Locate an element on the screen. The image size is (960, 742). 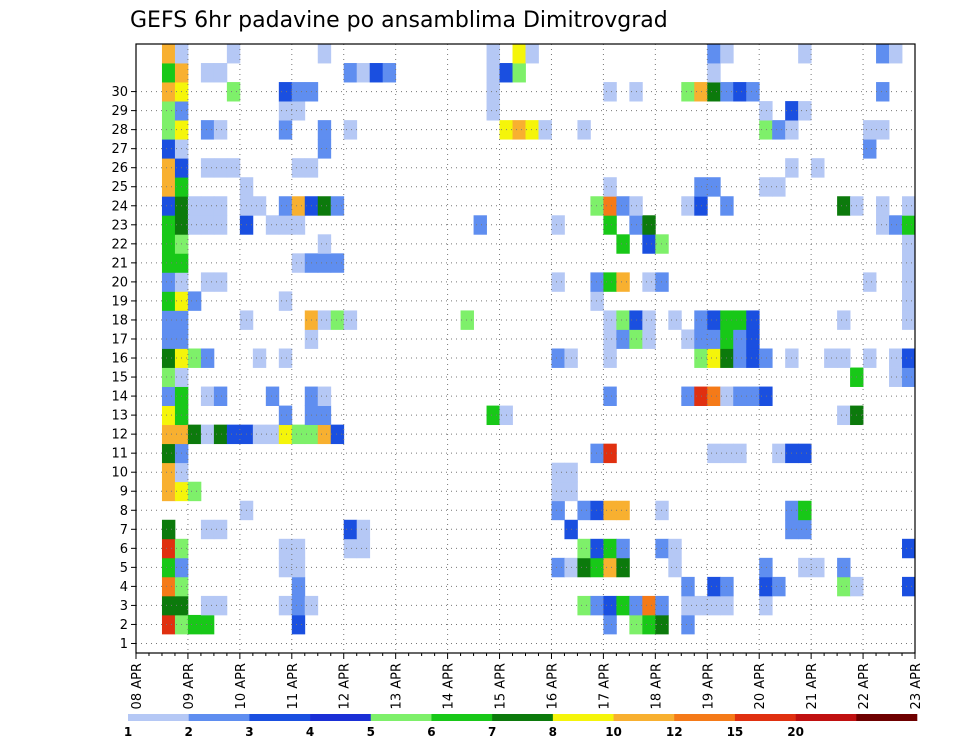
x-tick-label: 10 APR is located at coordinates (241, 686).